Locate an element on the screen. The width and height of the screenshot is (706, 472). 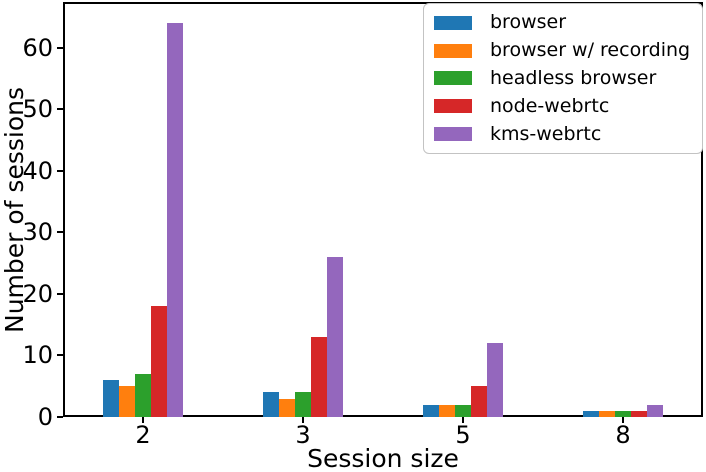
y-tick-label: 0 is located at coordinates (45, 417).